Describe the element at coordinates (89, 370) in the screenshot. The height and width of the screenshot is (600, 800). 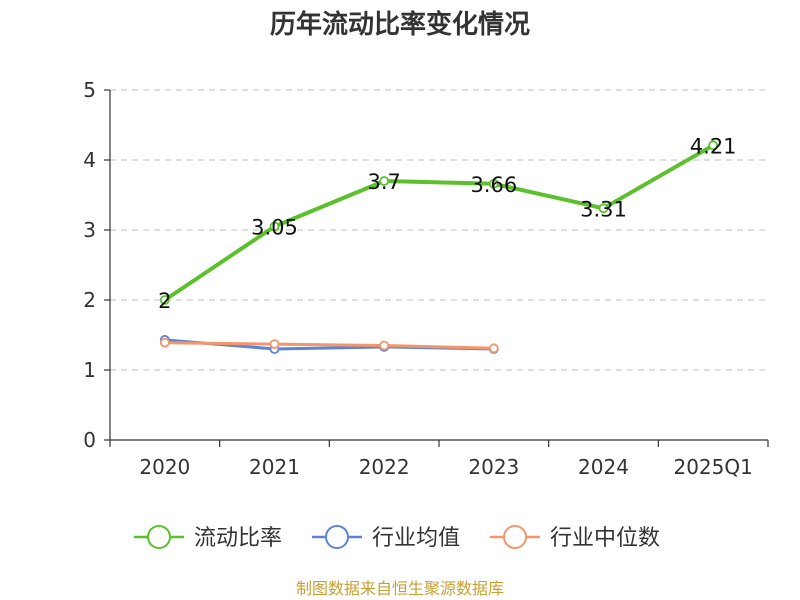
I see `y-tick-label: 1` at that location.